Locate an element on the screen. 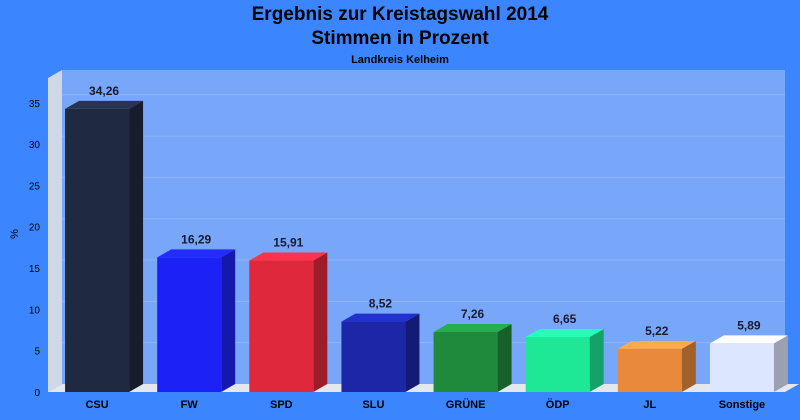 The width and height of the screenshot is (800, 420). data-label: 5,89 is located at coordinates (749, 325).